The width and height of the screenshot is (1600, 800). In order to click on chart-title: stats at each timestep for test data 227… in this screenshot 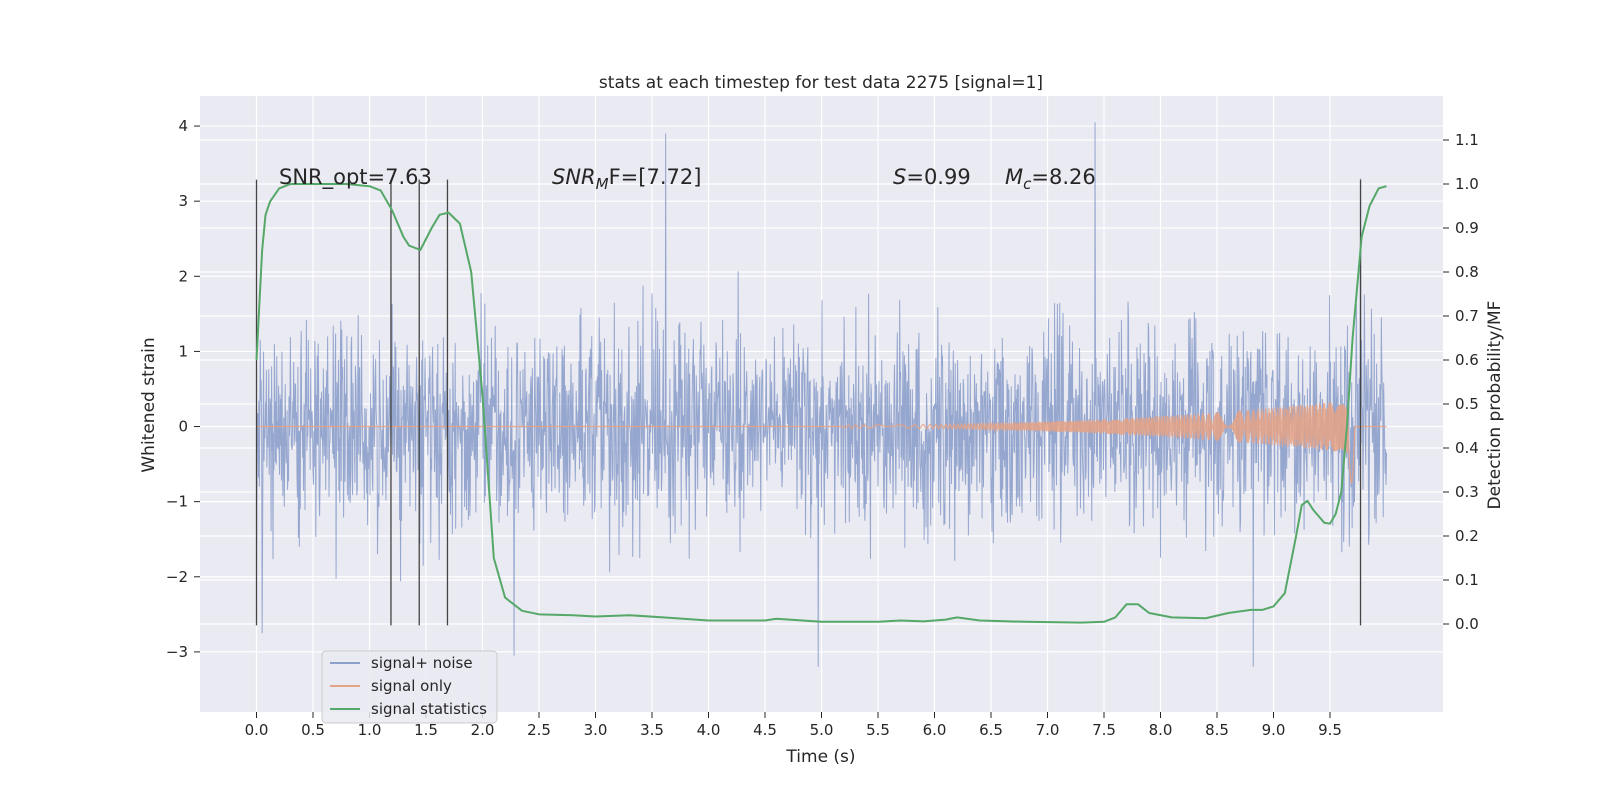, I will do `click(821, 83)`.